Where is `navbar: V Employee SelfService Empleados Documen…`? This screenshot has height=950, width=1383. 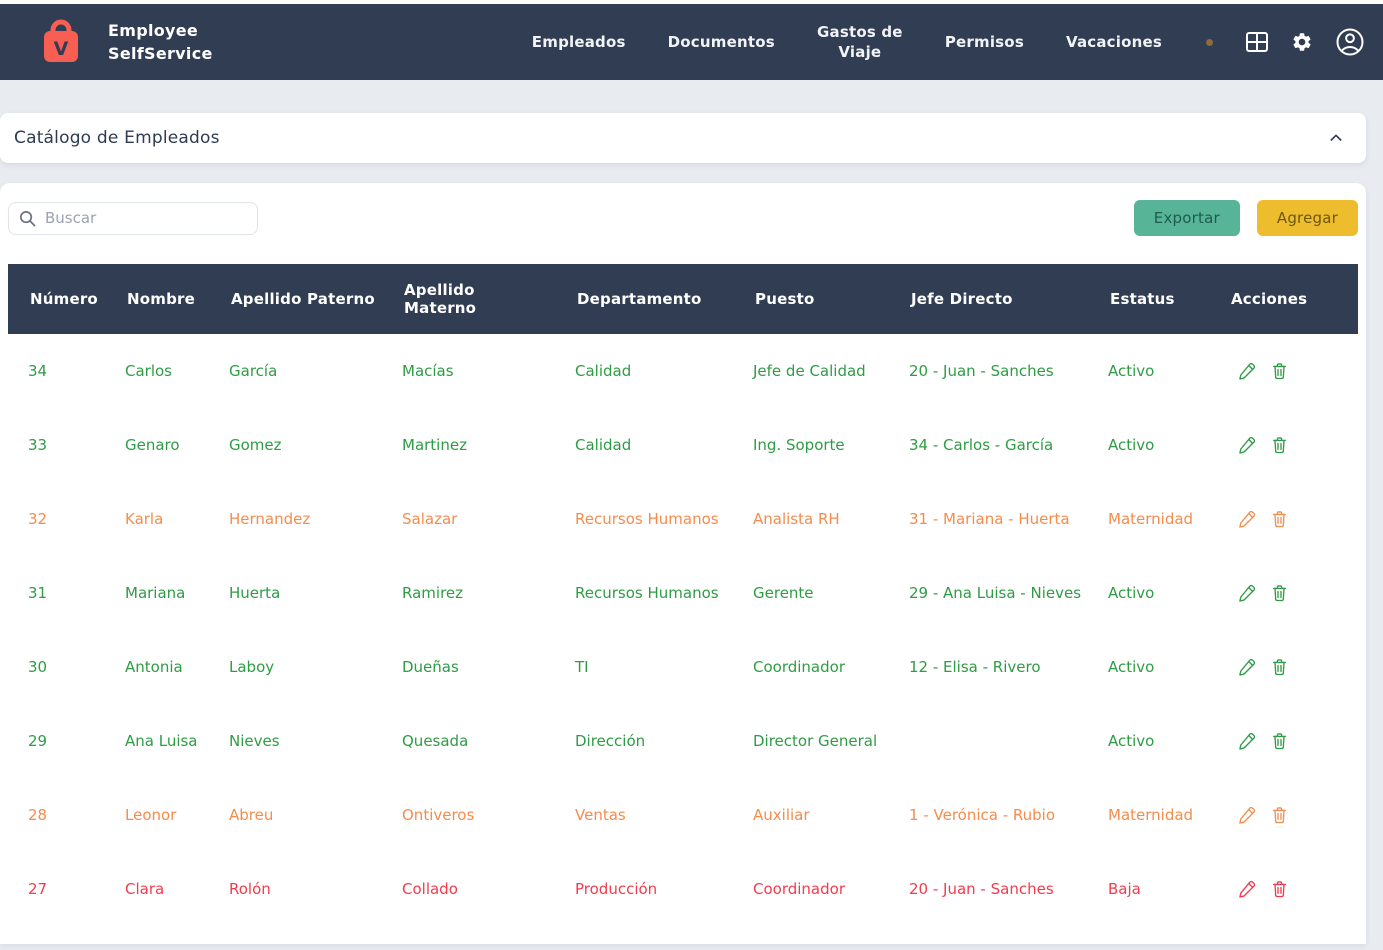 navbar: V Employee SelfService Empleados Documen… is located at coordinates (691, 42).